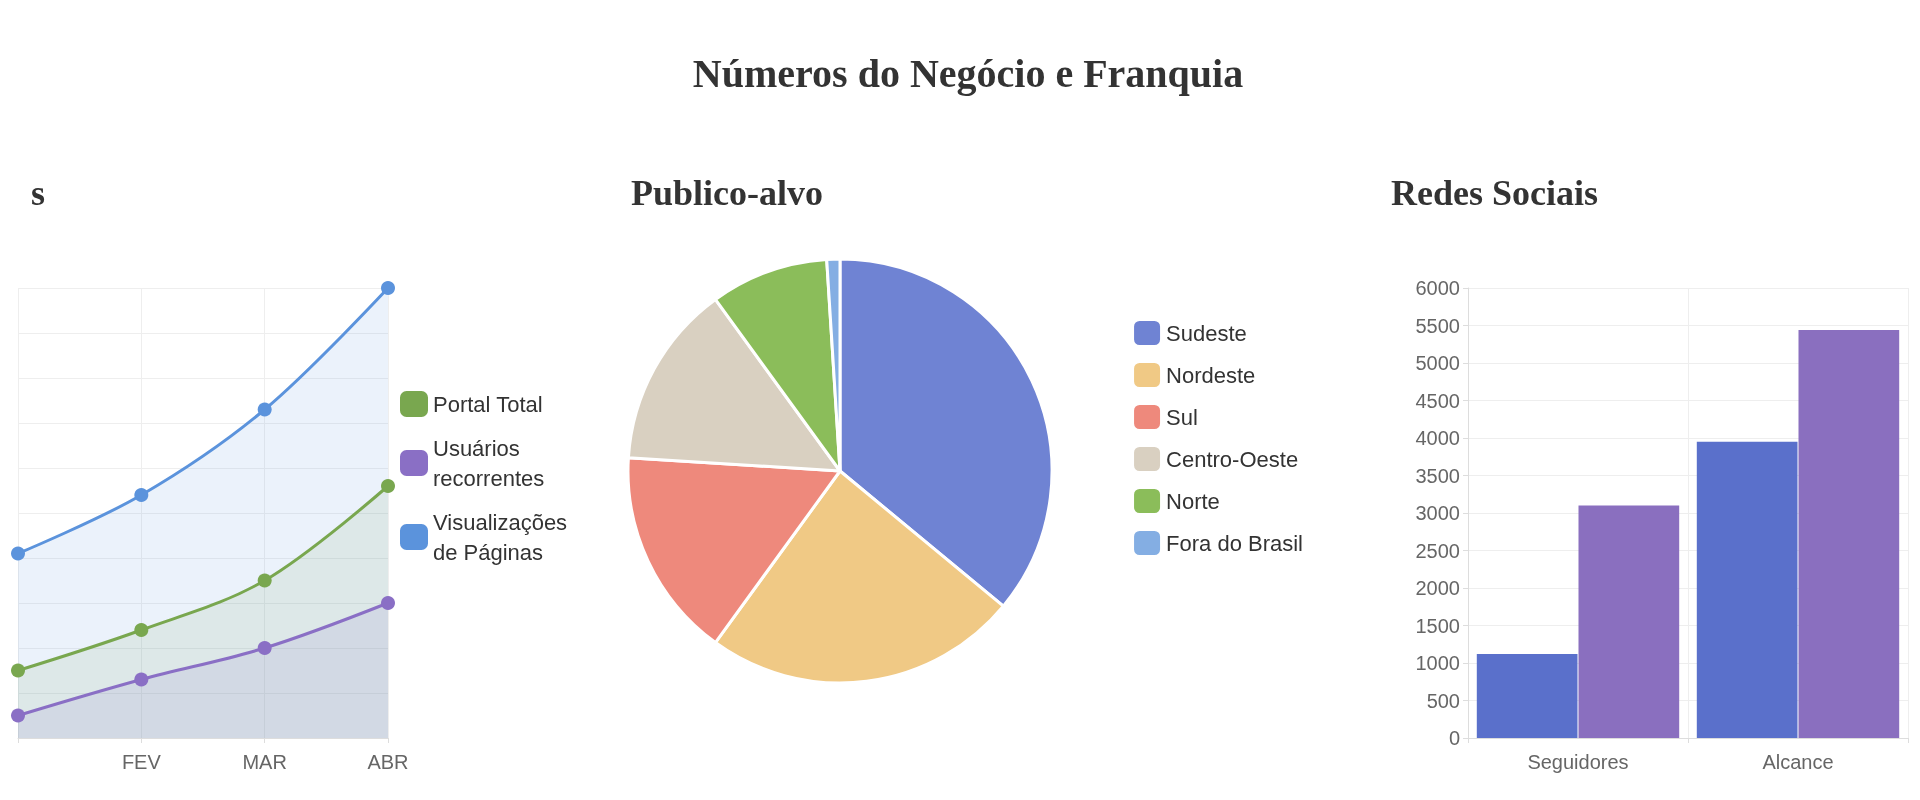 Image resolution: width=1920 pixels, height=800 pixels. I want to click on y-tick-label: 500, so click(1443, 700).